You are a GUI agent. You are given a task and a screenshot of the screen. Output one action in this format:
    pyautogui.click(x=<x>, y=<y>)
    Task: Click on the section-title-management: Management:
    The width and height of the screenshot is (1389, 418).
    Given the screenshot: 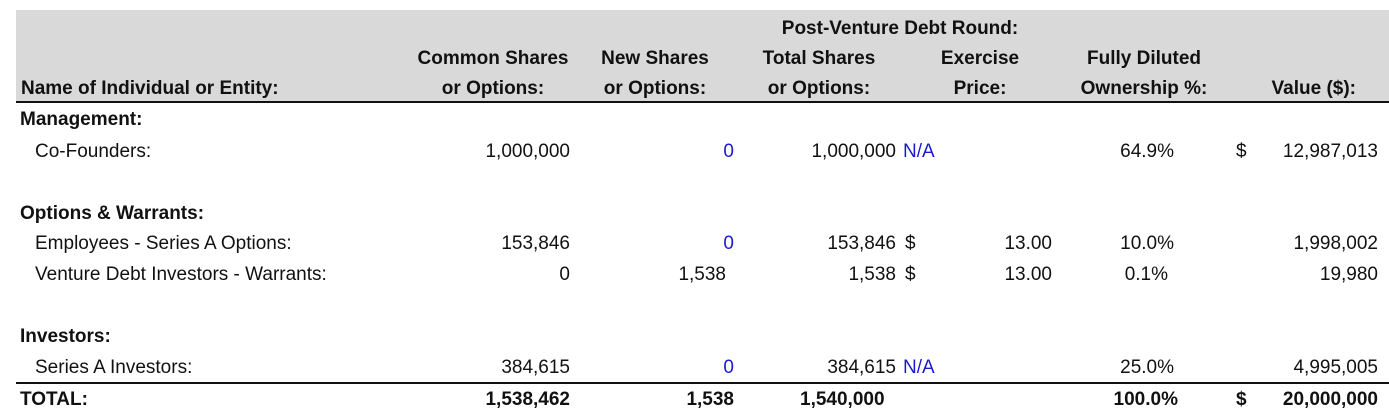 What is the action you would take?
    pyautogui.click(x=81, y=119)
    